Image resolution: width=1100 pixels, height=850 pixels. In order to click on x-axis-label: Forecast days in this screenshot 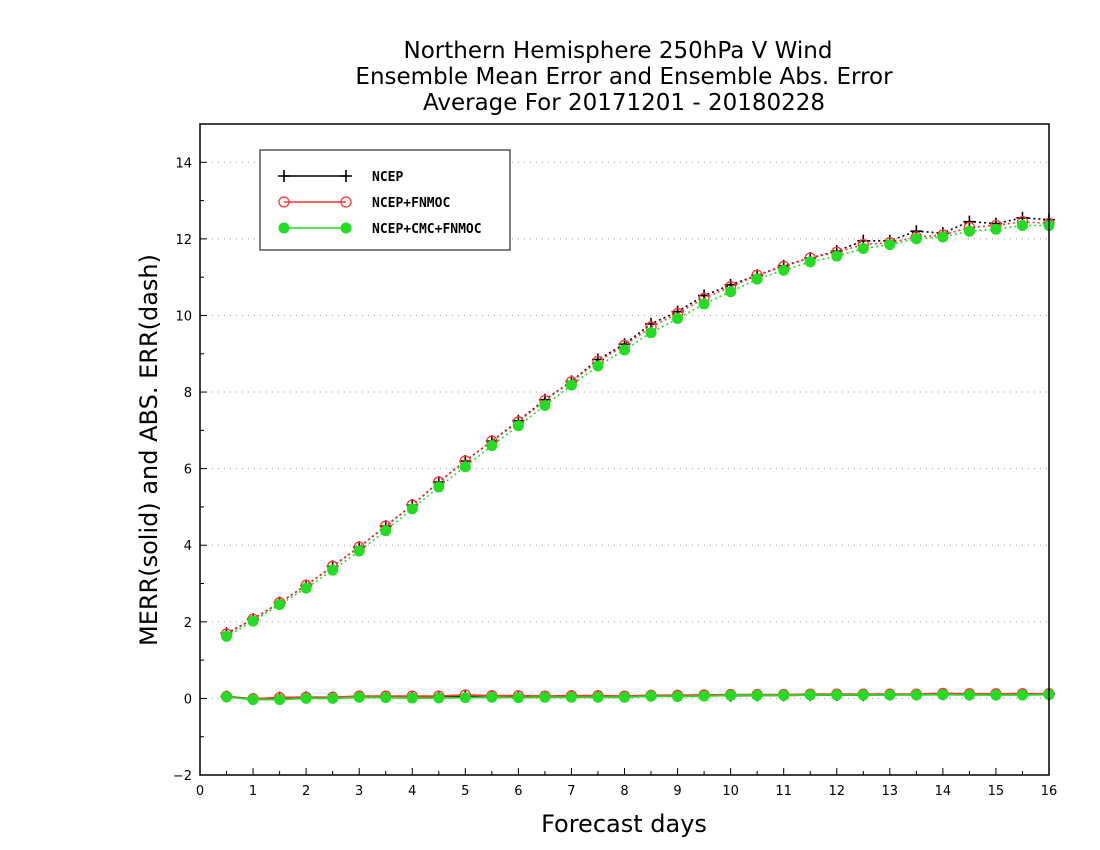, I will do `click(624, 824)`.